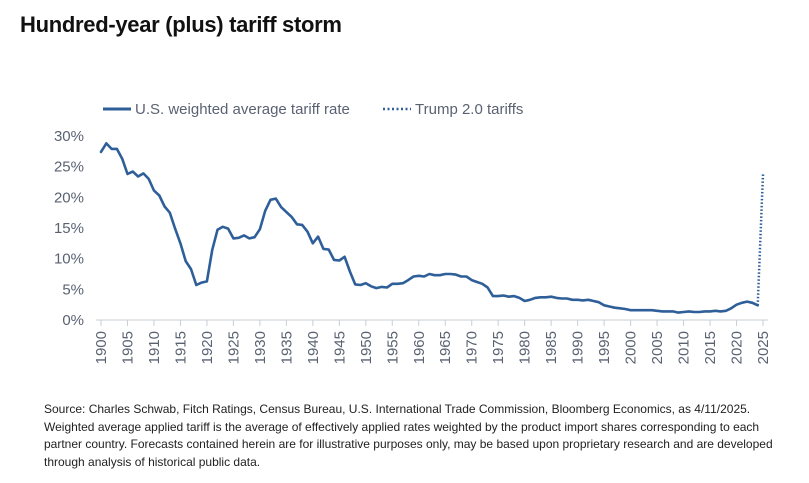  Describe the element at coordinates (180, 347) in the screenshot. I see `x-tick-label: 1915` at that location.